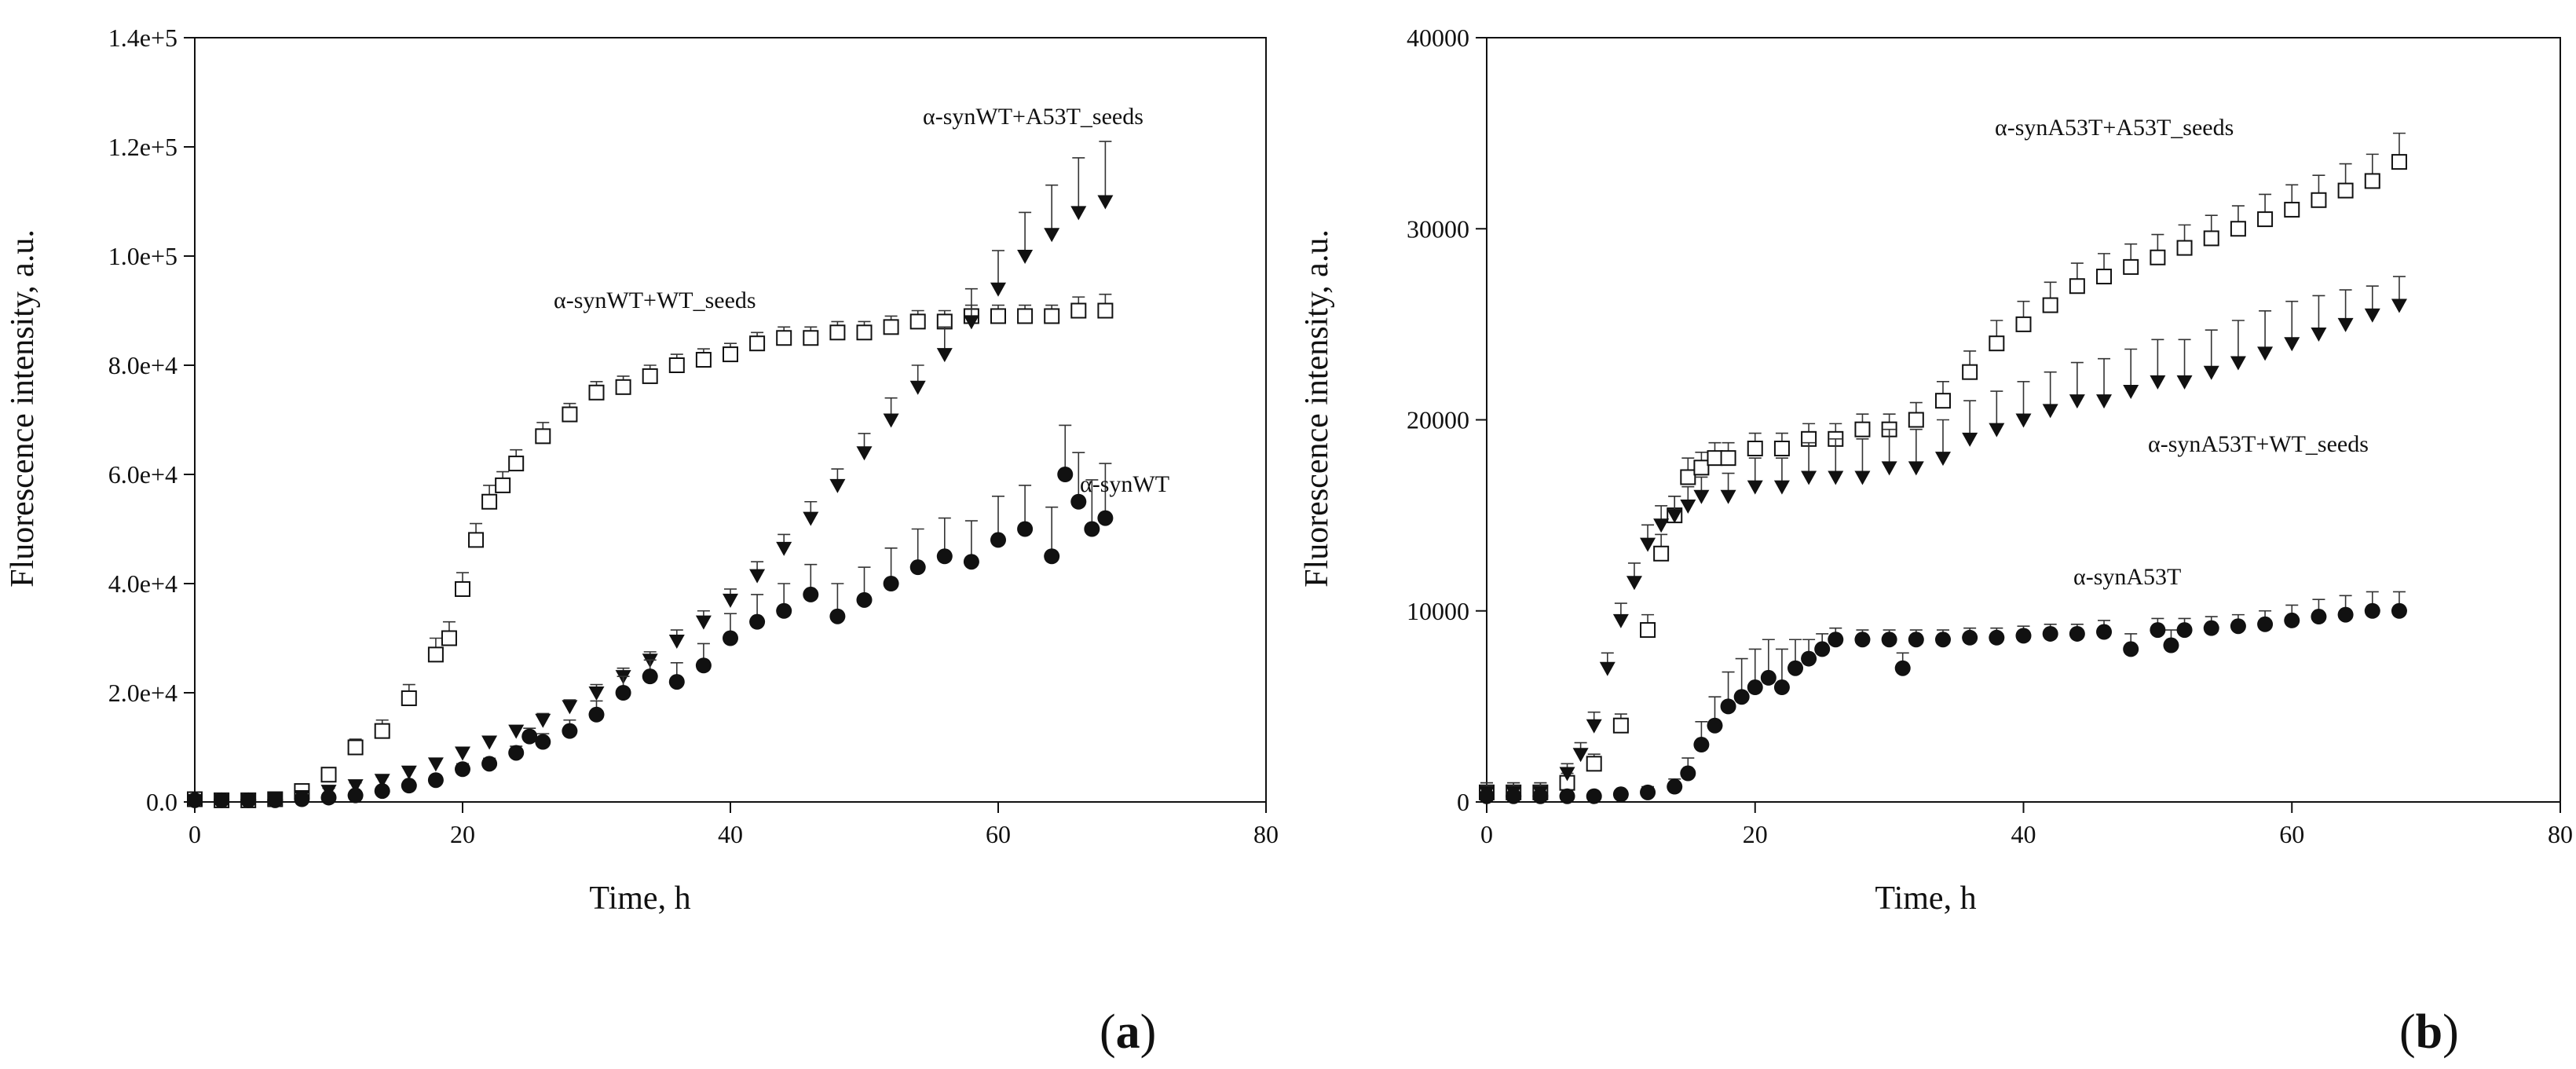 The height and width of the screenshot is (1069, 2576). What do you see at coordinates (142, 147) in the screenshot?
I see `y-tick-label: 1.2e+5` at bounding box center [142, 147].